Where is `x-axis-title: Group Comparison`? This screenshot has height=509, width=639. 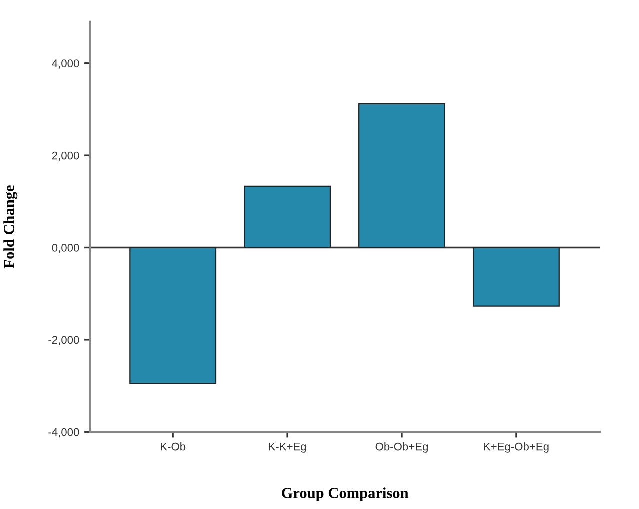 x-axis-title: Group Comparison is located at coordinates (345, 495).